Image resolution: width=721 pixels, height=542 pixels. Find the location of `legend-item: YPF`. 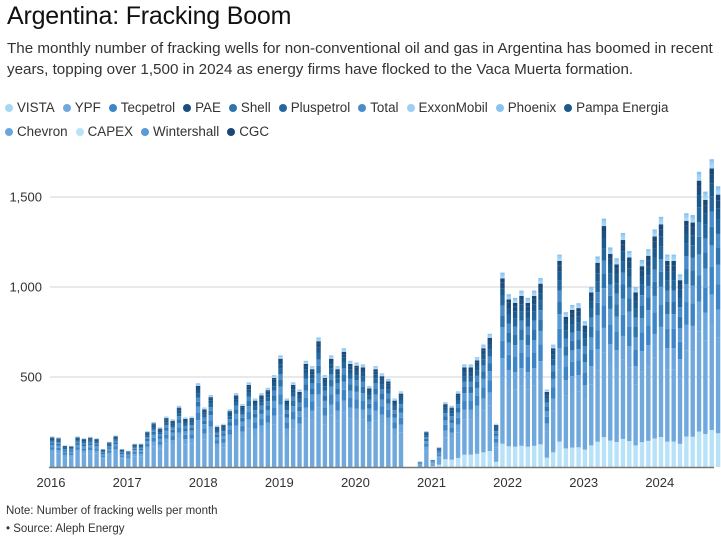

legend-item: YPF is located at coordinates (81, 108).